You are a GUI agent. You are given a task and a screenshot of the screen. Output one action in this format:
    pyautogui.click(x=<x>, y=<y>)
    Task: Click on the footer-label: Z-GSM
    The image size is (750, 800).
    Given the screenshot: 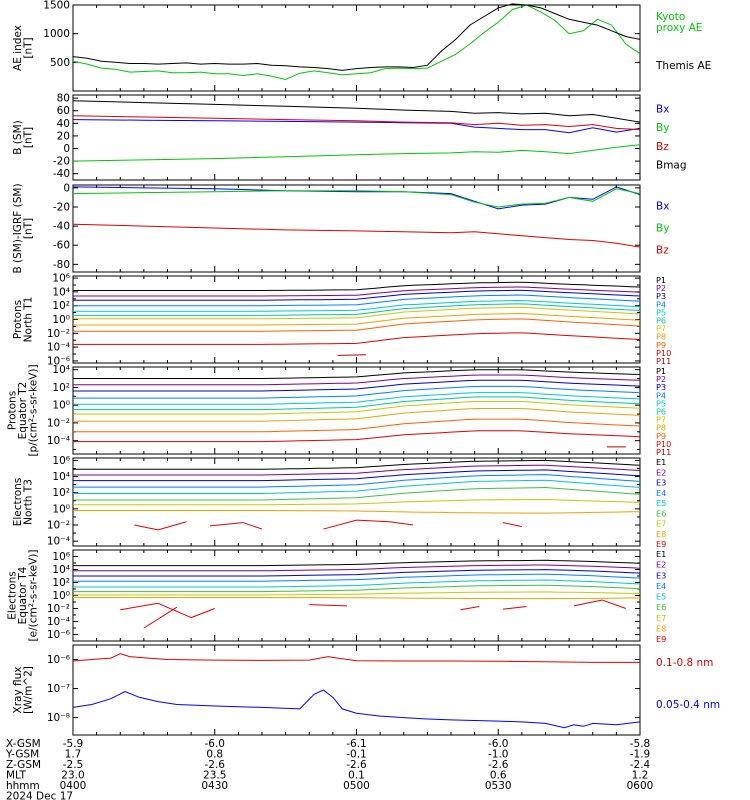 What is the action you would take?
    pyautogui.click(x=23, y=765)
    